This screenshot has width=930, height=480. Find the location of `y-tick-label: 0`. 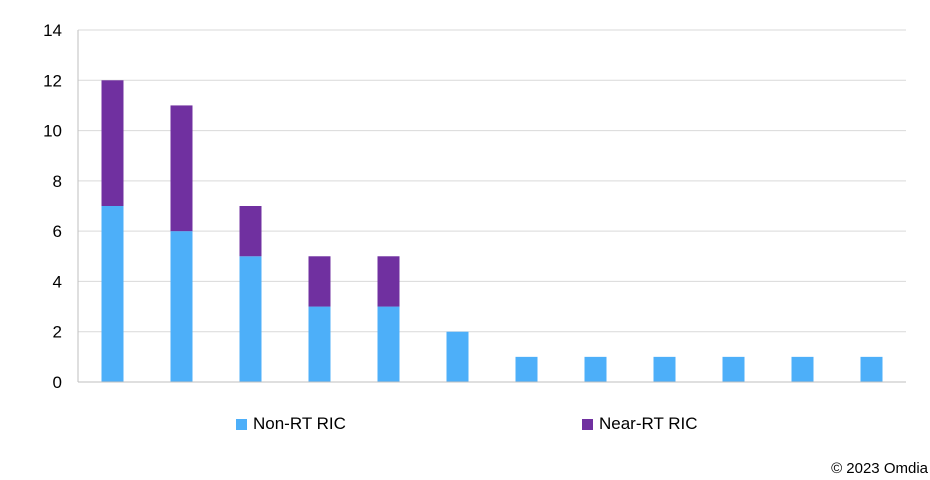

y-tick-label: 0 is located at coordinates (57, 382).